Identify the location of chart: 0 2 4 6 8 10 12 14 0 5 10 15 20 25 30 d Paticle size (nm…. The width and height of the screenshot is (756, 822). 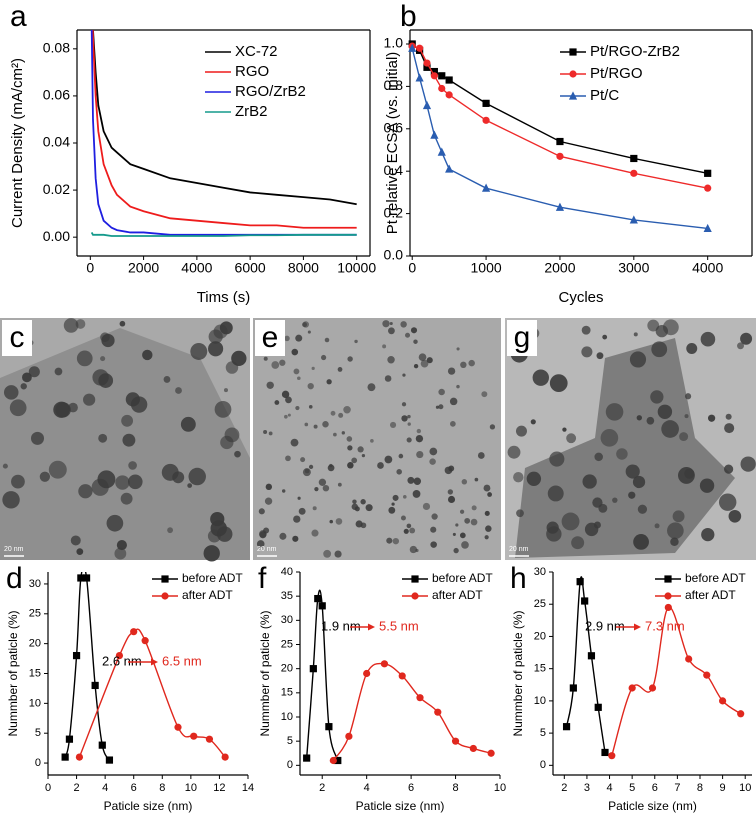
(130, 687).